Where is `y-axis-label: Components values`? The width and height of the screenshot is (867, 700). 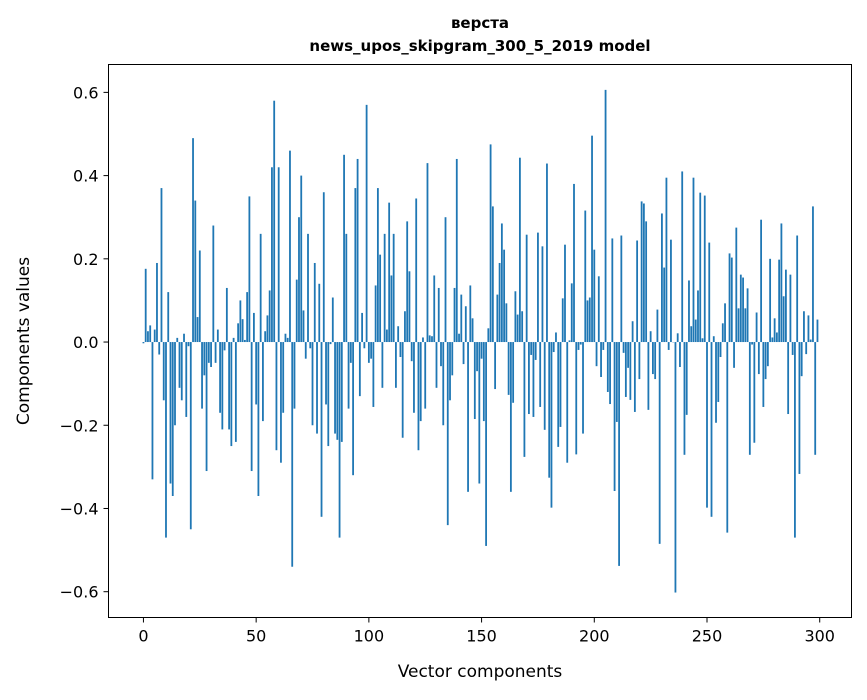 y-axis-label: Components values is located at coordinates (24, 341).